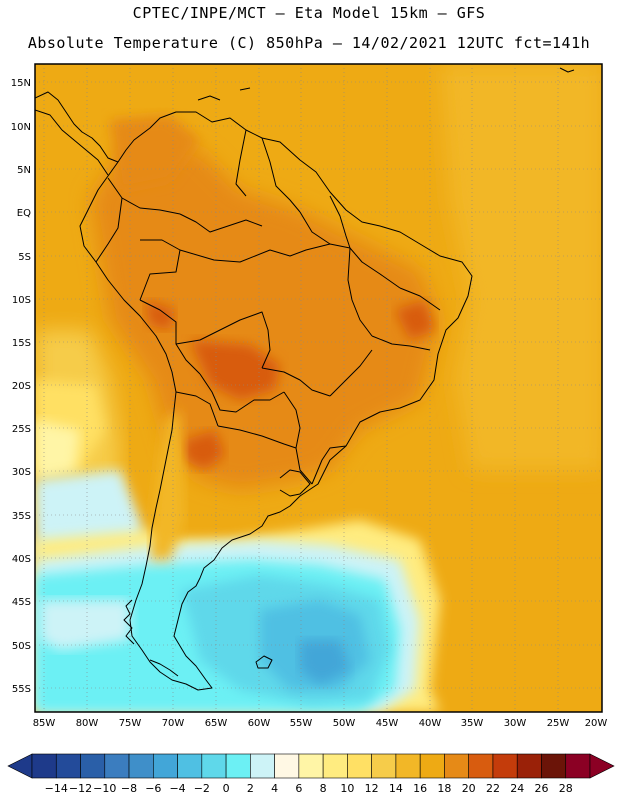  Describe the element at coordinates (21, 602) in the screenshot. I see `lat-label: 45S` at that location.